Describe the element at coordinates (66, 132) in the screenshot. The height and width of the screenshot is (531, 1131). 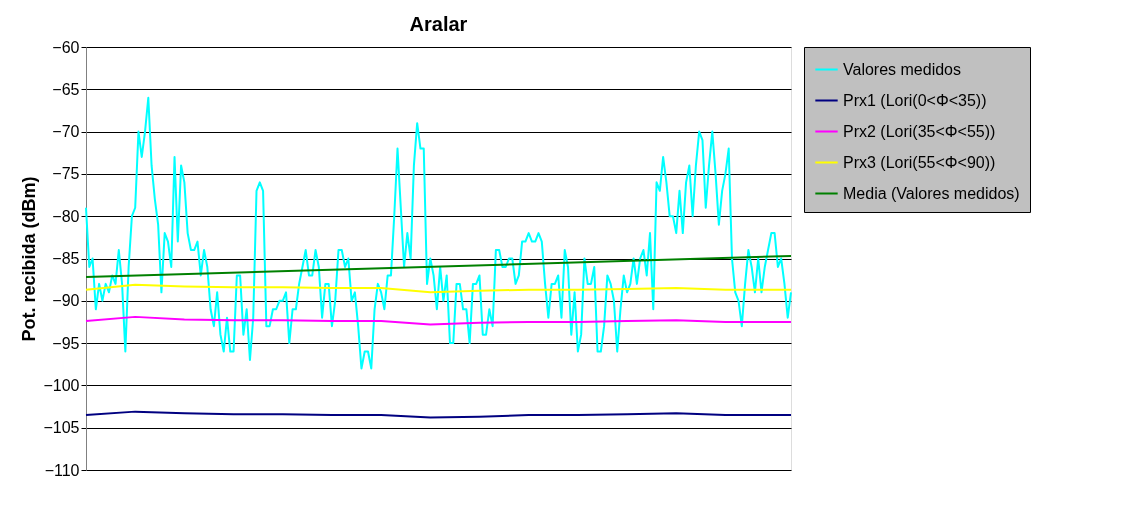
I see `y-tick-label: −70` at that location.